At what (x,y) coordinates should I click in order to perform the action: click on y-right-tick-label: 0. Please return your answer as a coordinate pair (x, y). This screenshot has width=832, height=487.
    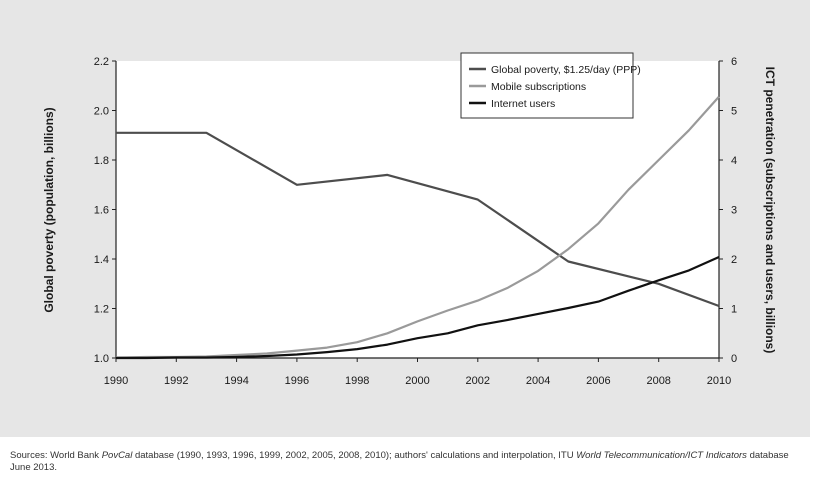
    Looking at the image, I should click on (734, 359).